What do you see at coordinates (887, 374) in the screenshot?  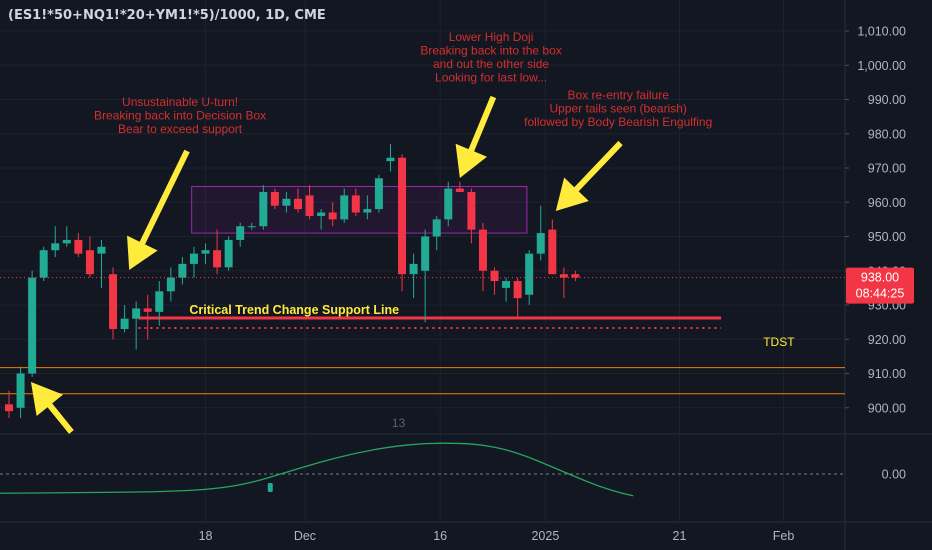 I see `price-tick-label: 910.00` at bounding box center [887, 374].